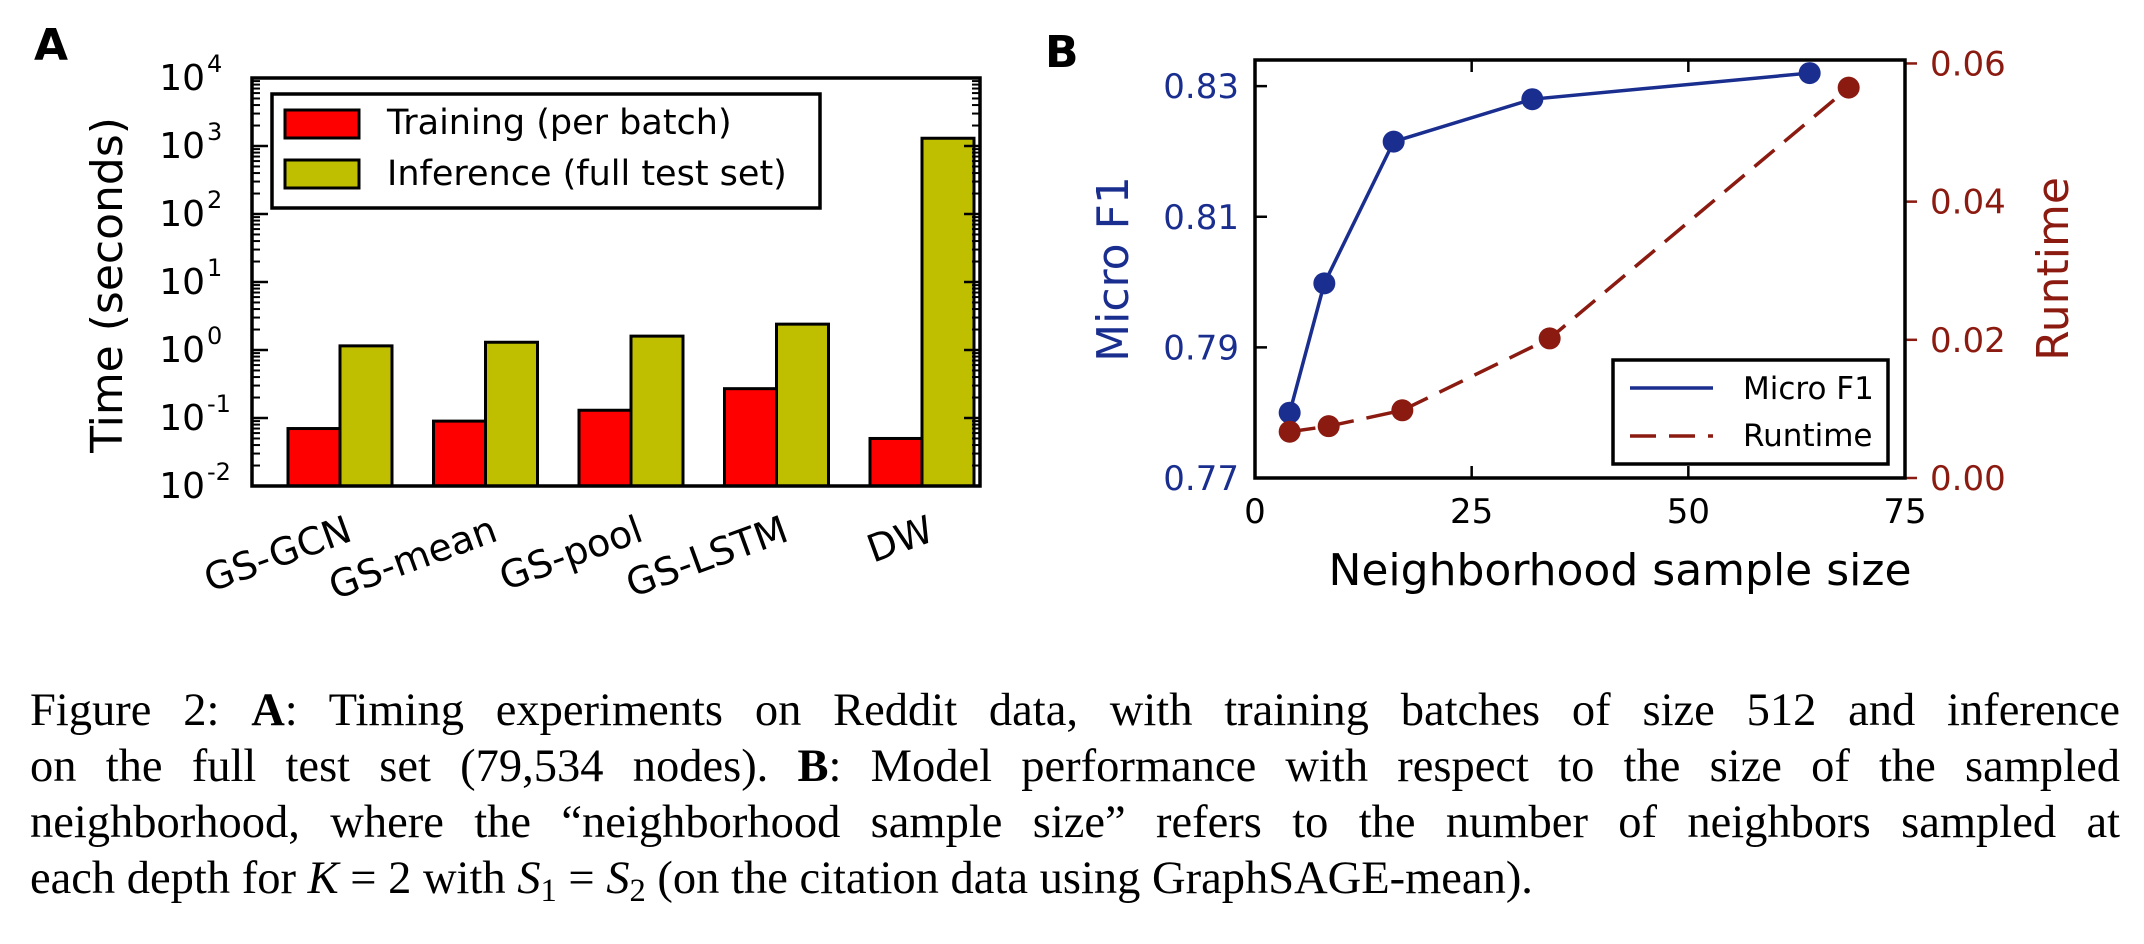 The image size is (2144, 944). Describe the element at coordinates (1113, 269) in the screenshot. I see `panel-b-left-axis-label: Micro F1` at that location.